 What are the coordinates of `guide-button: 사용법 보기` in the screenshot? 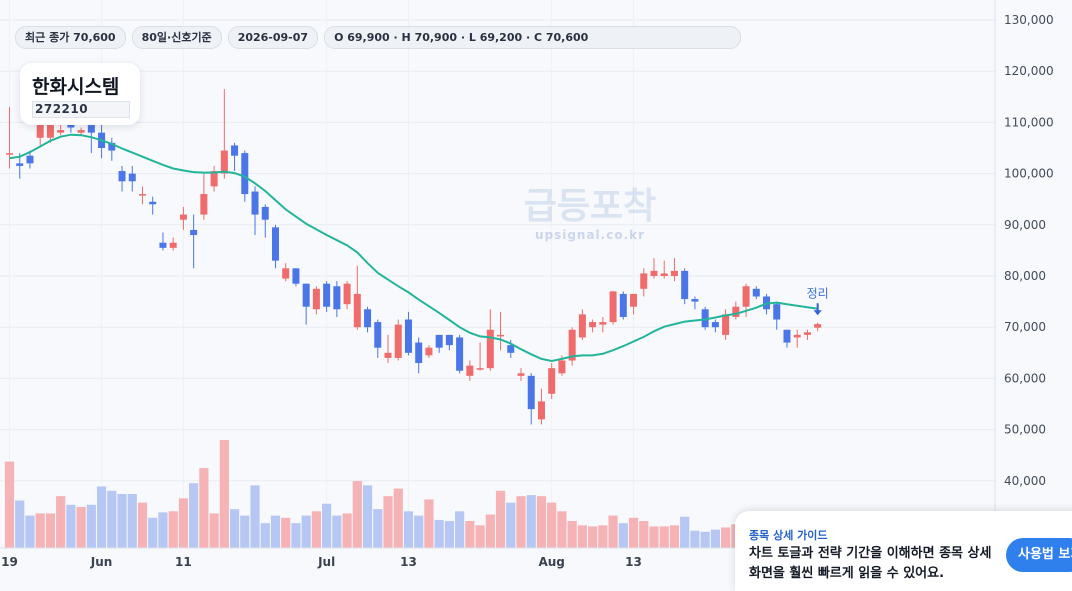 It's located at (1039, 555).